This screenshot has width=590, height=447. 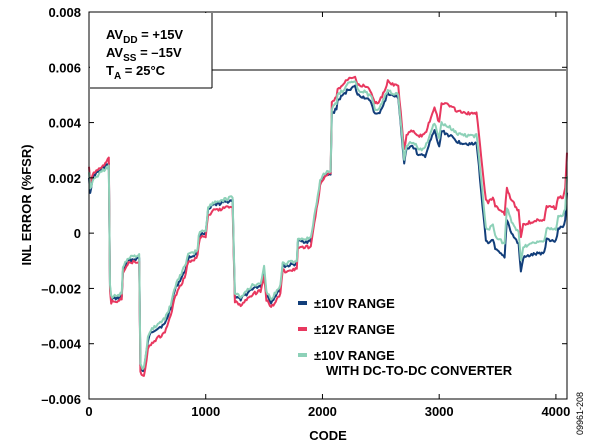 I want to click on x-tick-label: 3000, so click(x=439, y=411).